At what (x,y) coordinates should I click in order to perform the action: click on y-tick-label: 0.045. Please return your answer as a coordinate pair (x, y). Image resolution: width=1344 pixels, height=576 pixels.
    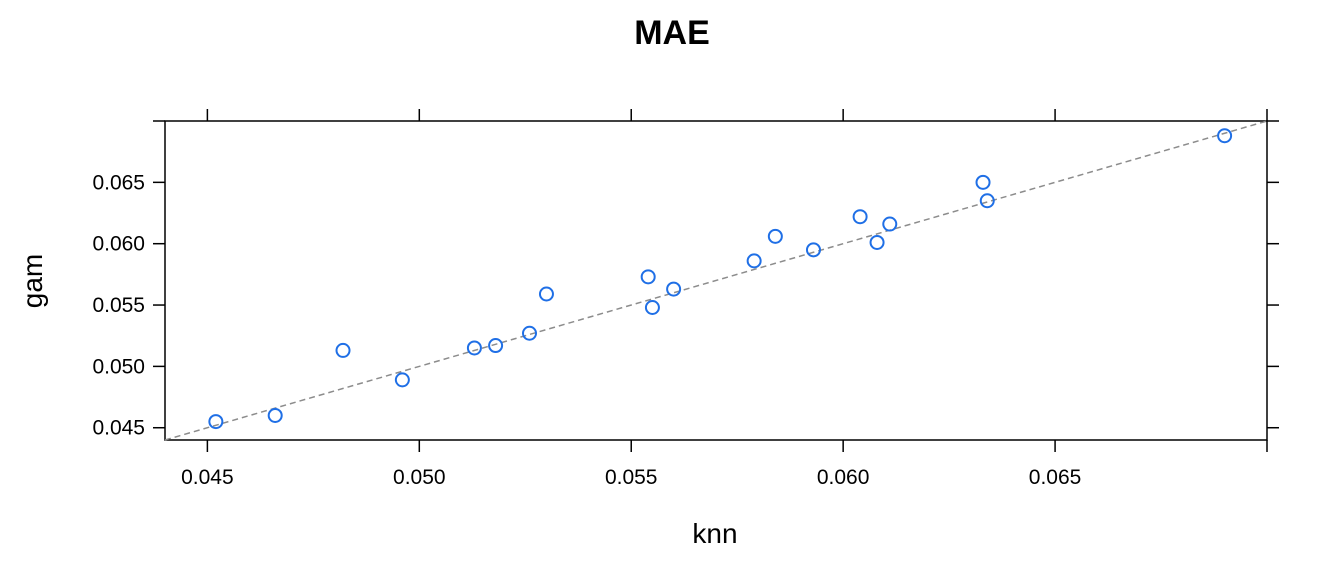
    Looking at the image, I should click on (118, 428).